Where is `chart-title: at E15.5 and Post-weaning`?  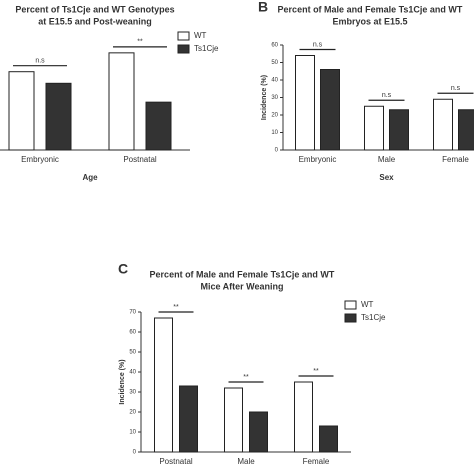 chart-title: at E15.5 and Post-weaning is located at coordinates (95, 21).